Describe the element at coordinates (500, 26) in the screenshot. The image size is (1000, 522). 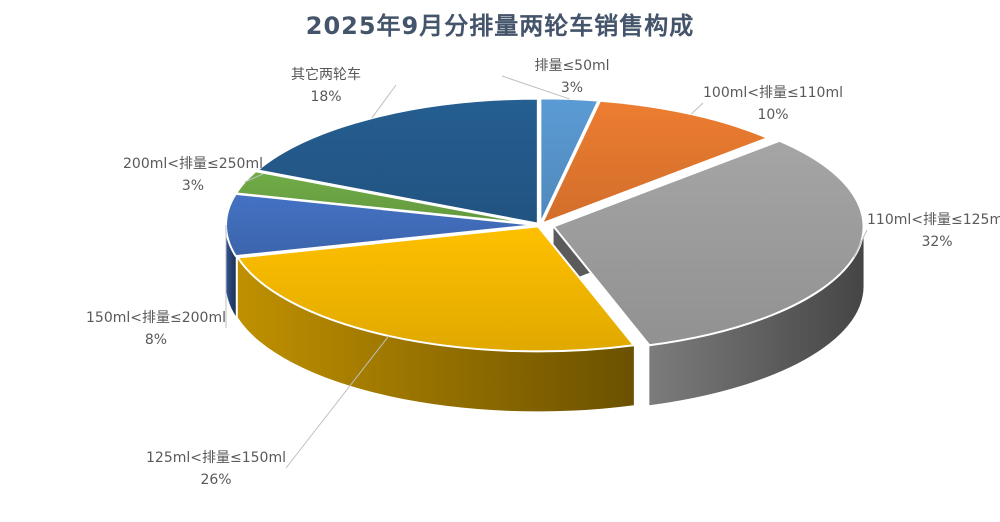
I see `chart-title: 2025年9月分排量两轮车销售构成` at that location.